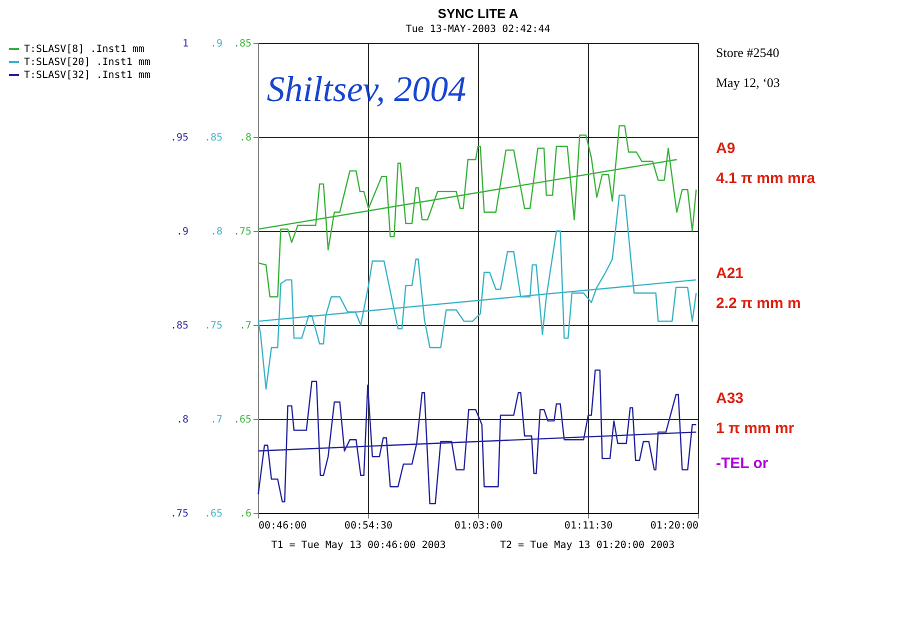 The image size is (909, 636). Describe the element at coordinates (674, 526) in the screenshot. I see `x-tick-label: 01:20:00` at that location.